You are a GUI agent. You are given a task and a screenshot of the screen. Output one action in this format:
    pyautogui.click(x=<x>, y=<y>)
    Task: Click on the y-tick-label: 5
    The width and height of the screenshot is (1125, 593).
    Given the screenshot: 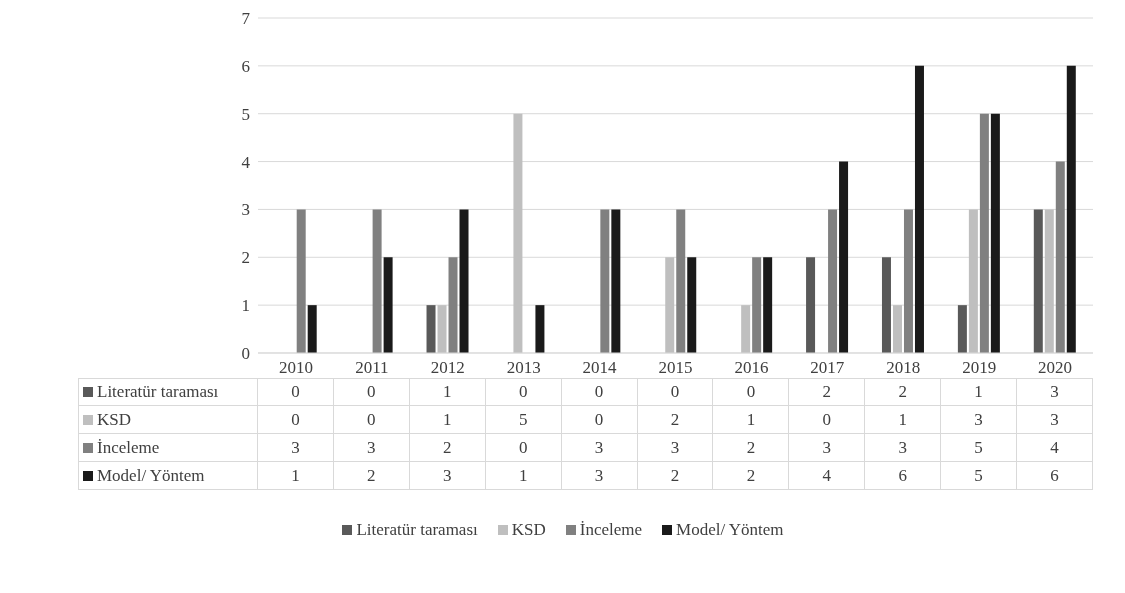 What is the action you would take?
    pyautogui.click(x=245, y=114)
    